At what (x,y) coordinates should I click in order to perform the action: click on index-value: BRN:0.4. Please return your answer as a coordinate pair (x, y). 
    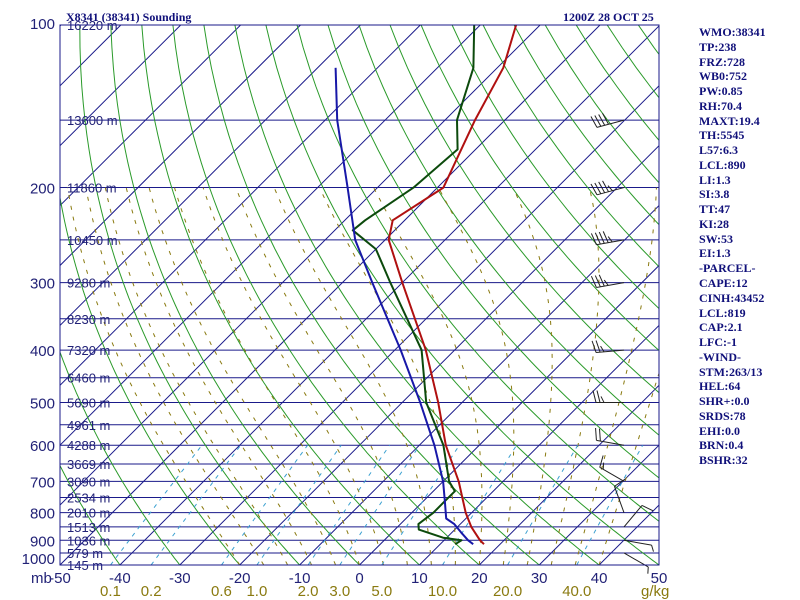
    Looking at the image, I should click on (721, 445).